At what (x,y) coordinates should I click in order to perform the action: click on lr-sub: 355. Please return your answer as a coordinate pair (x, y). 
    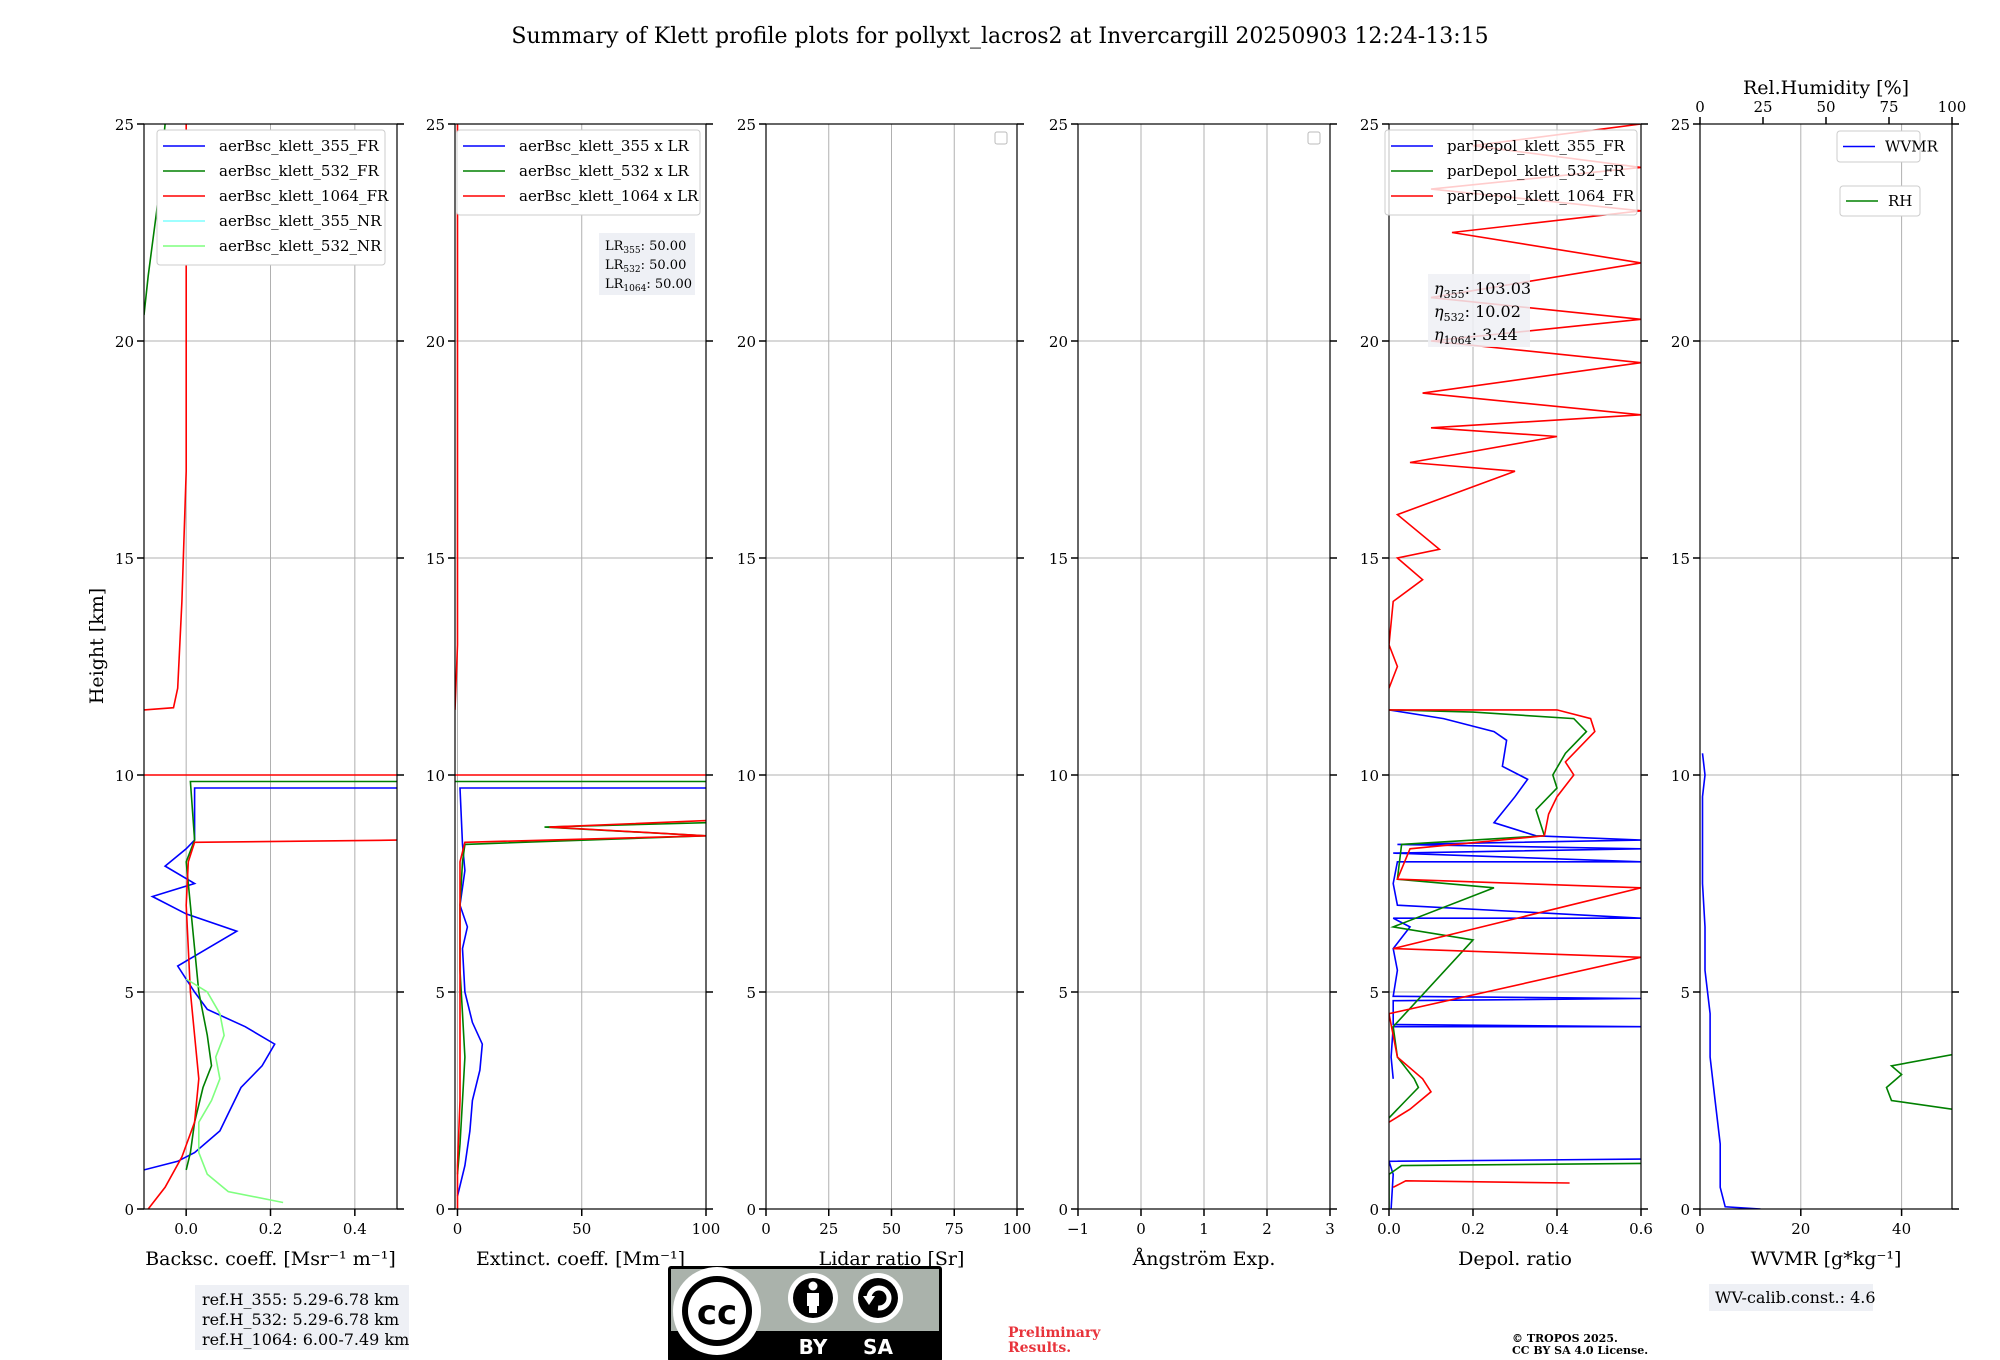
    Looking at the image, I should click on (631, 251).